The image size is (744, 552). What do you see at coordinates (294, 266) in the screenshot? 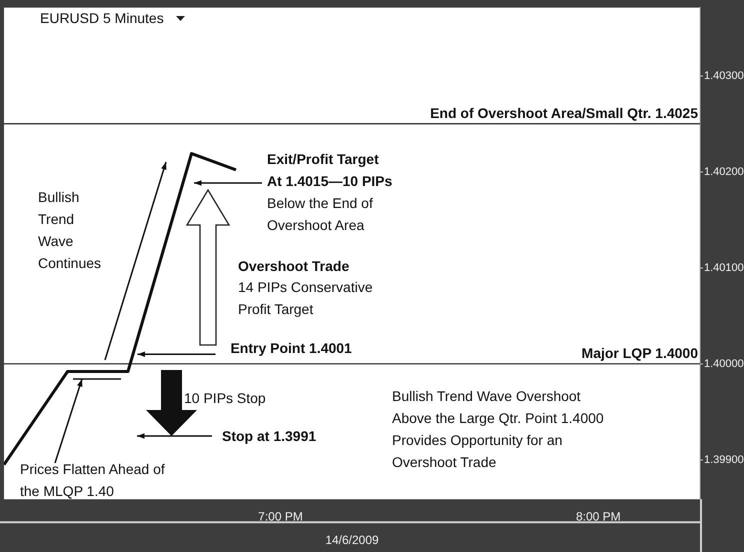
I see `annotation: Overshoot Trade` at bounding box center [294, 266].